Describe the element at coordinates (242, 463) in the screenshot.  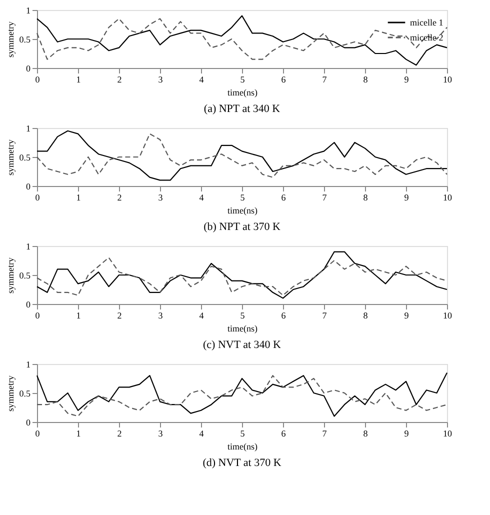
I see `text: (d) NVT at 370 K` at that location.